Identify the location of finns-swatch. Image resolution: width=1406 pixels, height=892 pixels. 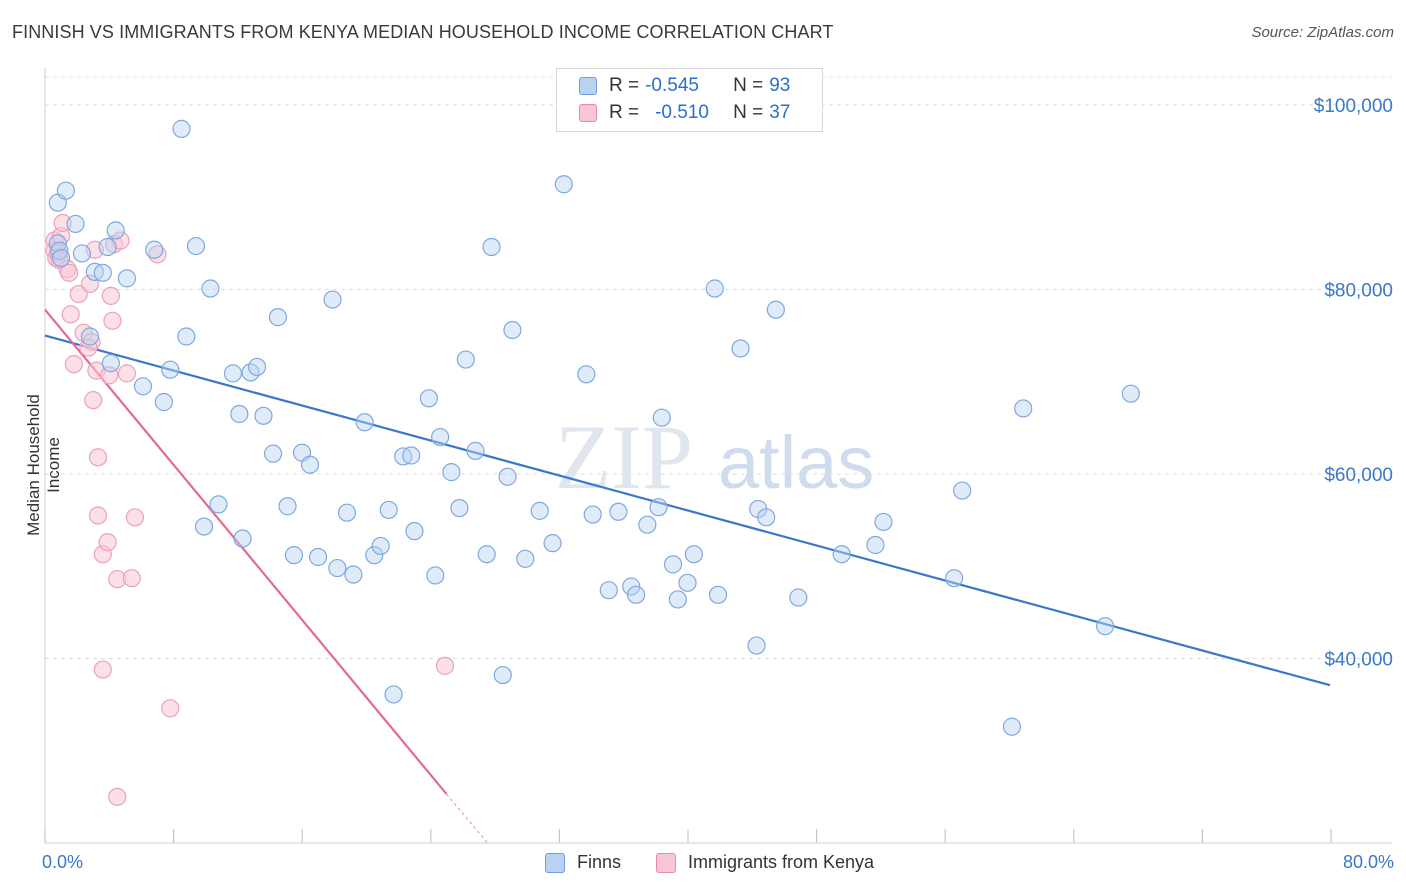
(555, 862).